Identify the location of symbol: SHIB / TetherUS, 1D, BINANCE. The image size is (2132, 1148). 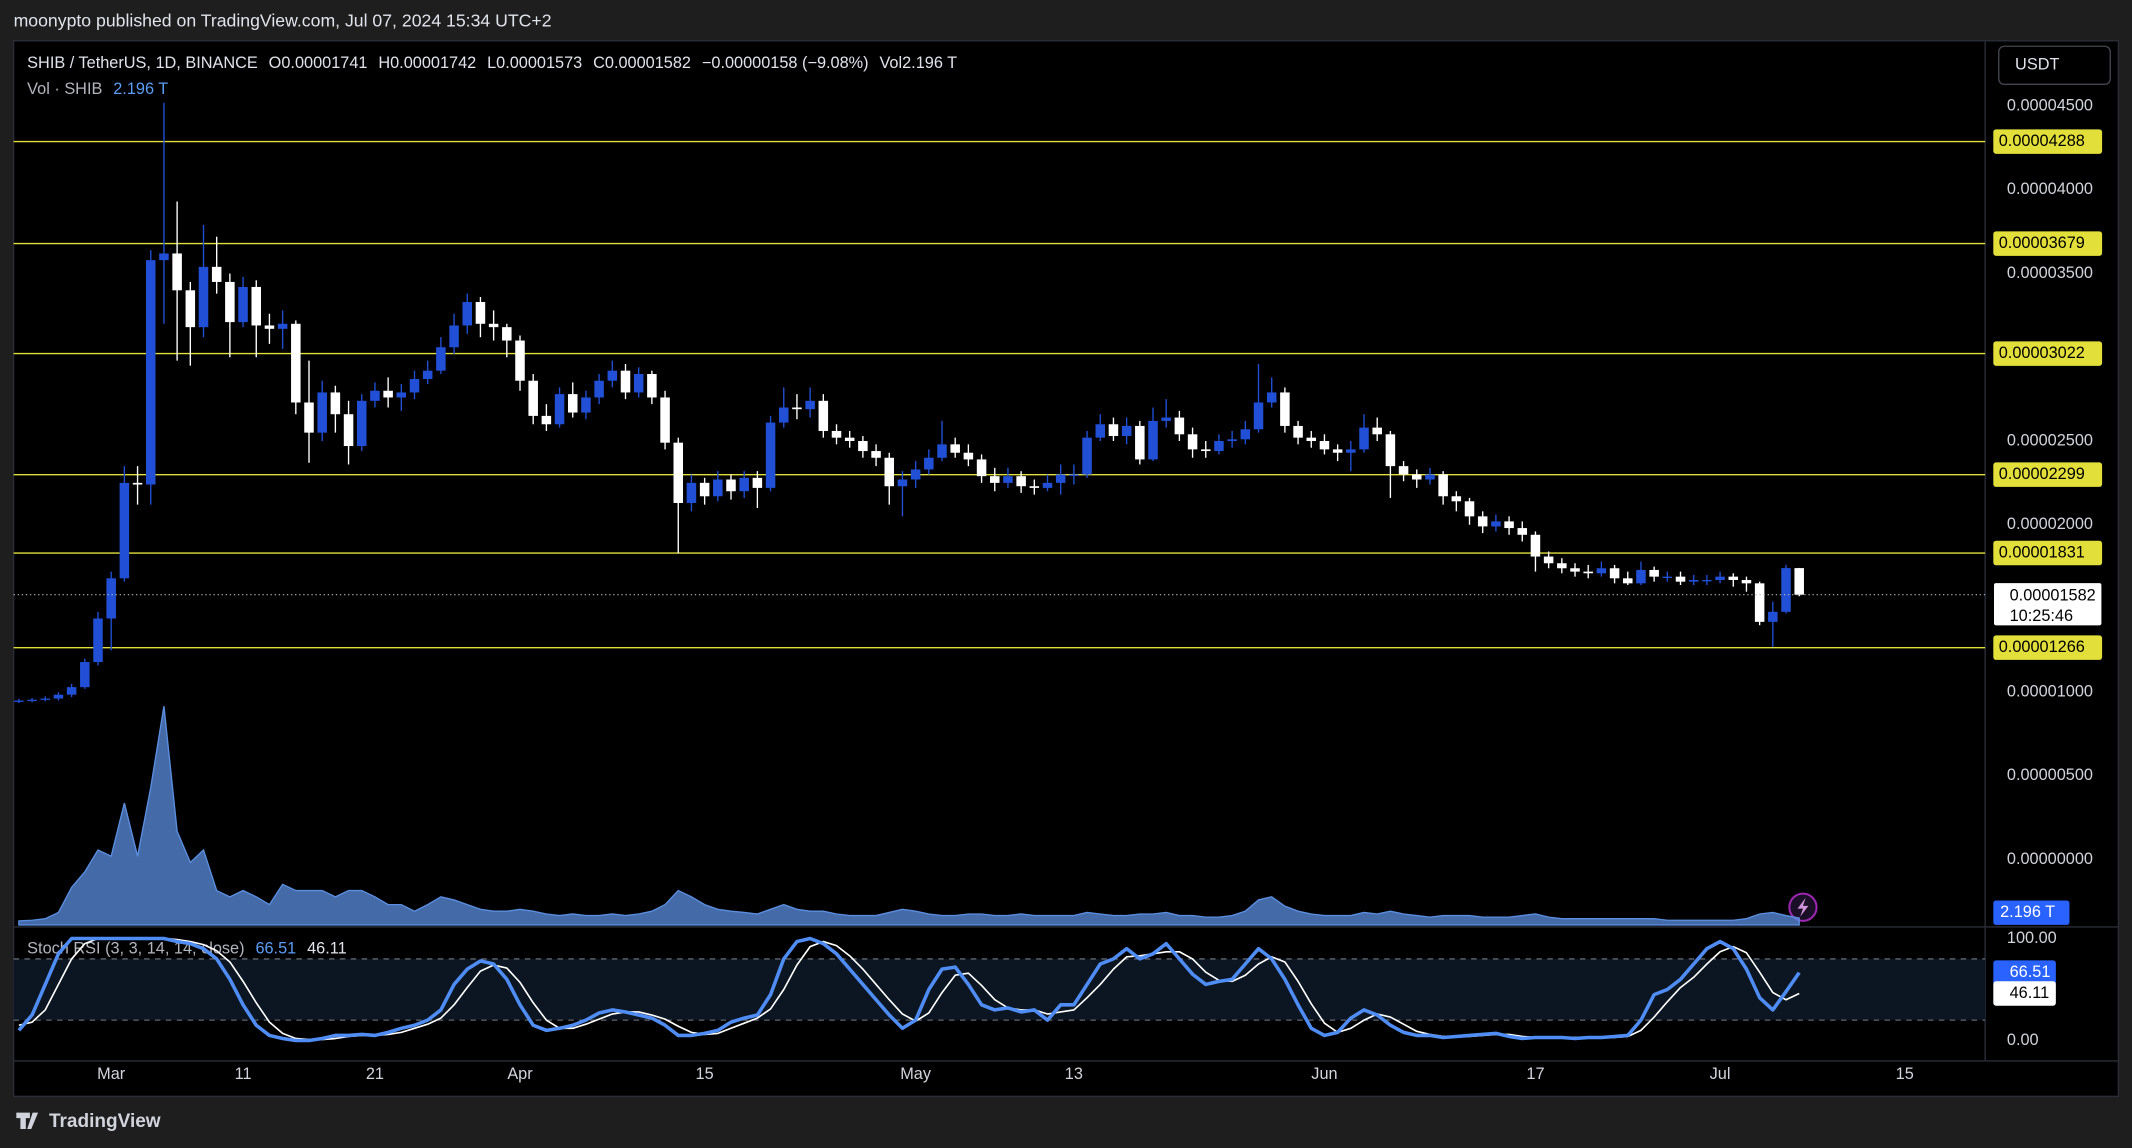
(142, 63).